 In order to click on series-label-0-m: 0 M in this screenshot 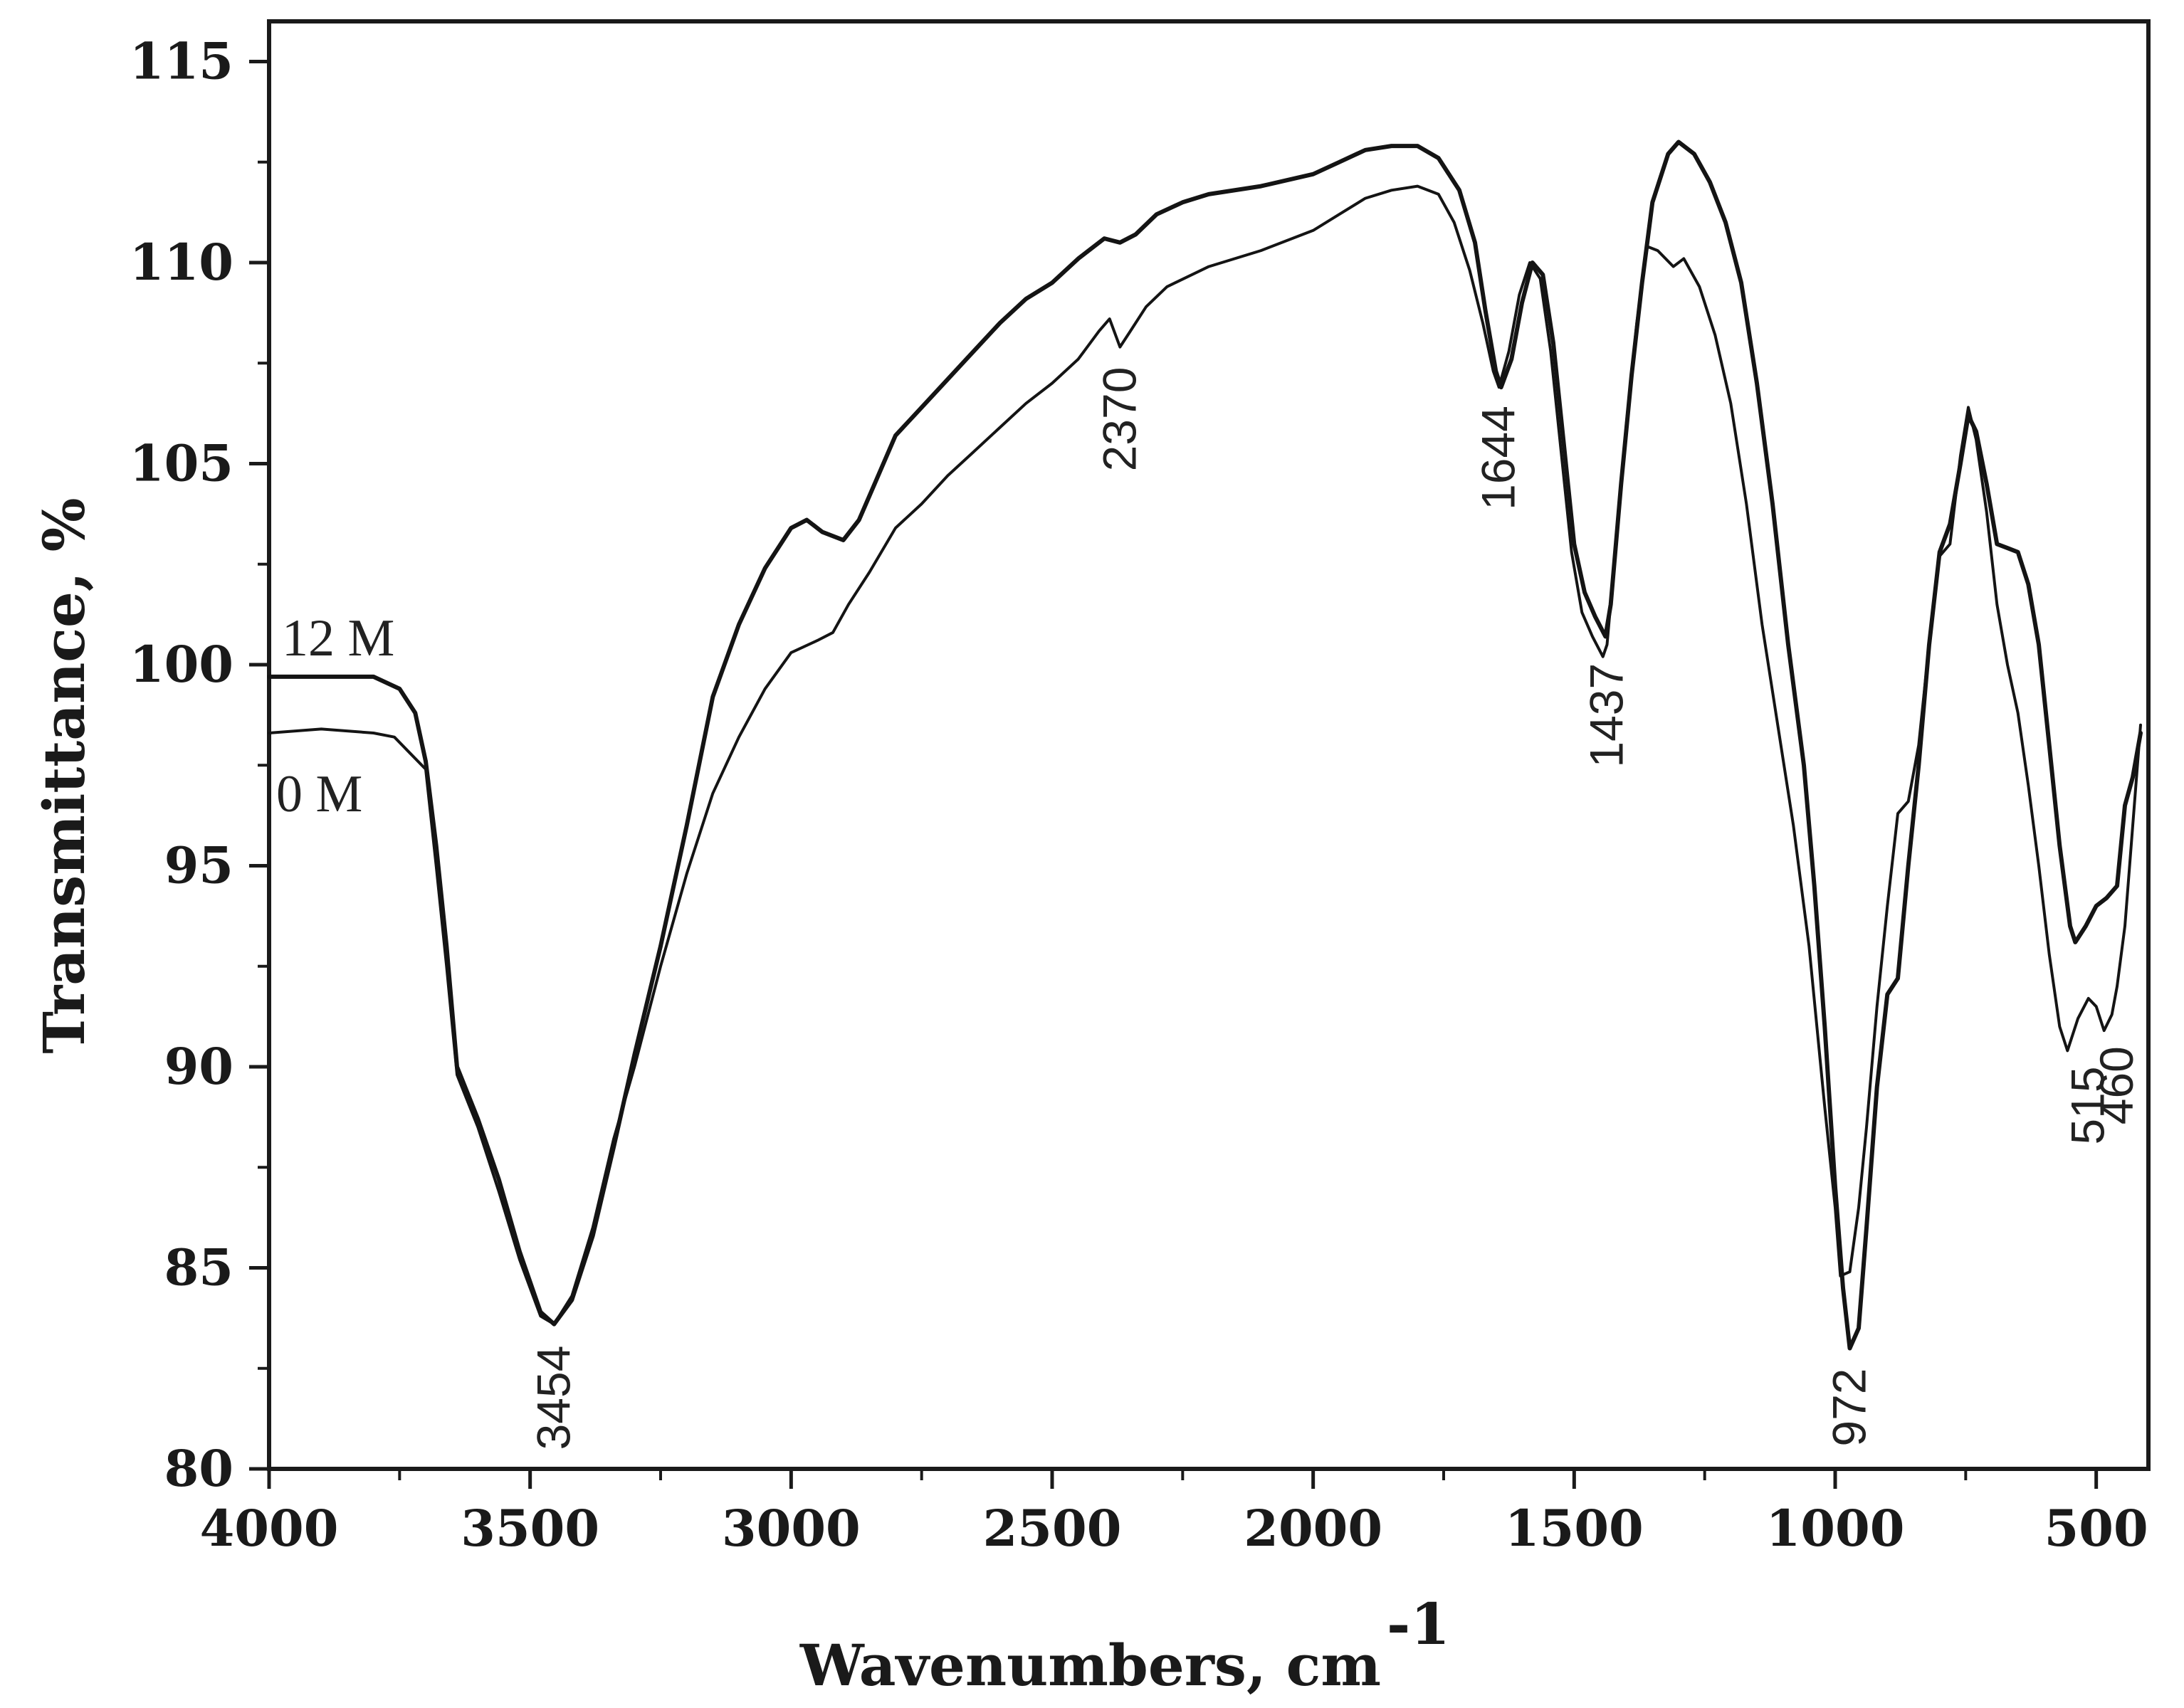, I will do `click(319, 794)`.